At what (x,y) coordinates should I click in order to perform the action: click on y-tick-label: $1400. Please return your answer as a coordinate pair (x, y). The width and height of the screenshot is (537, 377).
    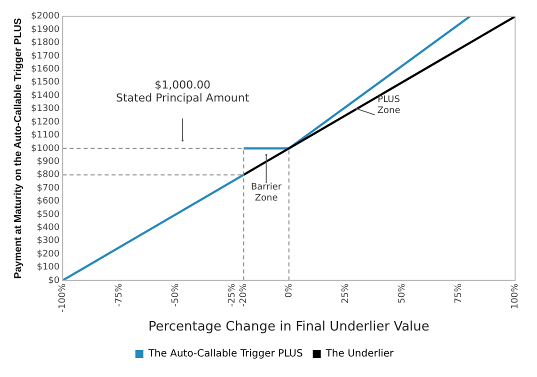
    Looking at the image, I should click on (45, 95).